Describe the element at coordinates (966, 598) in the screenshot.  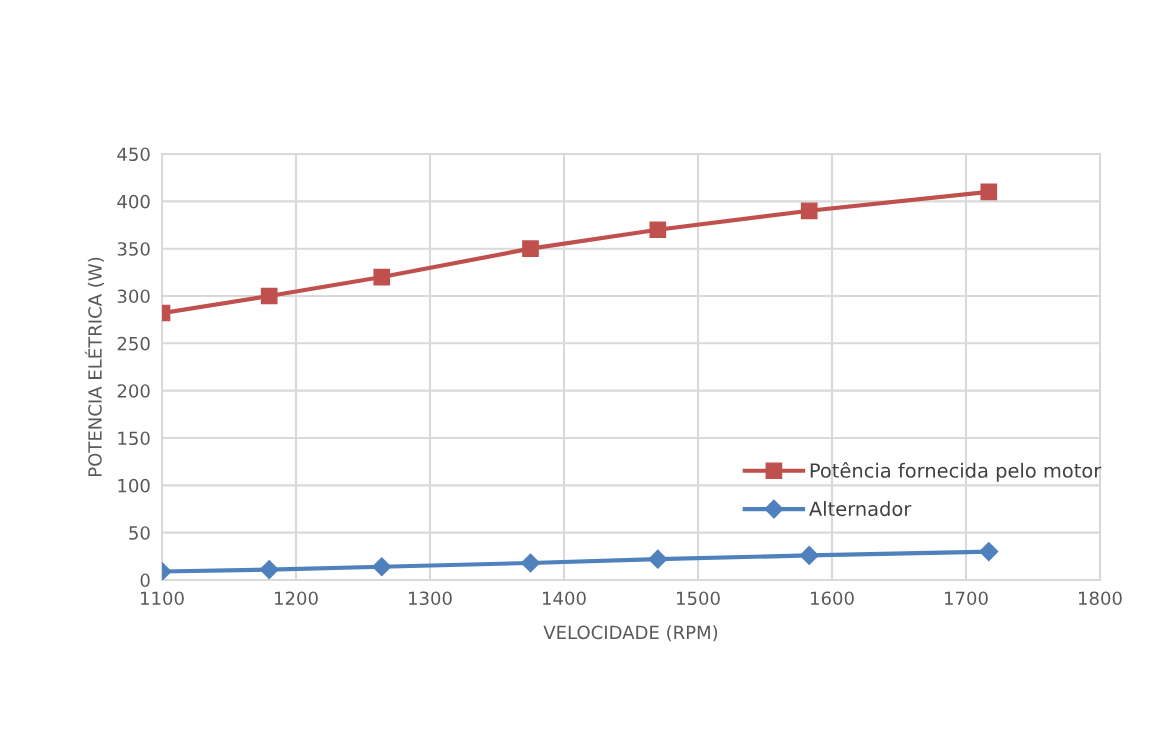
I see `x-tick-label: 1700` at that location.